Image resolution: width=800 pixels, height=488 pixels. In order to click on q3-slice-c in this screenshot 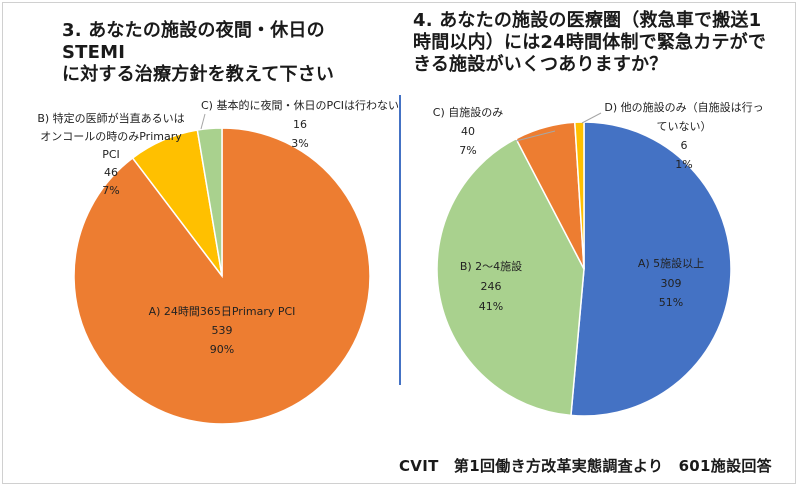, I will do `click(209, 202)`.